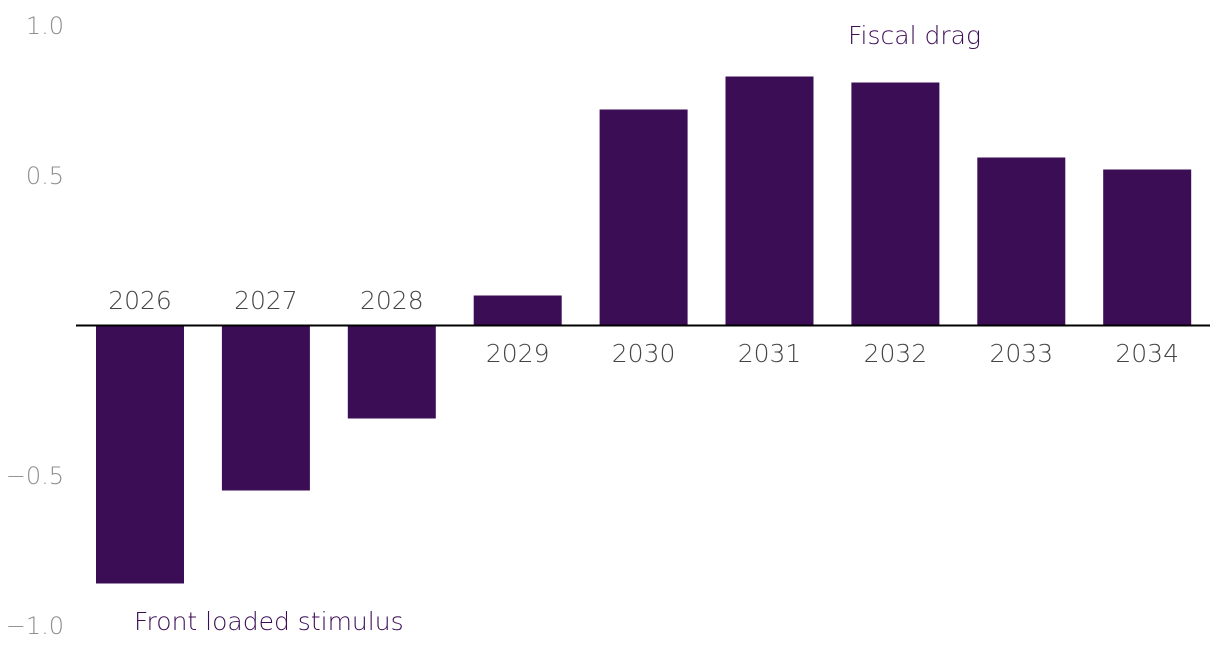 The image size is (1220, 658). I want to click on annotation-fiscal-drag: Fiscal drag, so click(914, 35).